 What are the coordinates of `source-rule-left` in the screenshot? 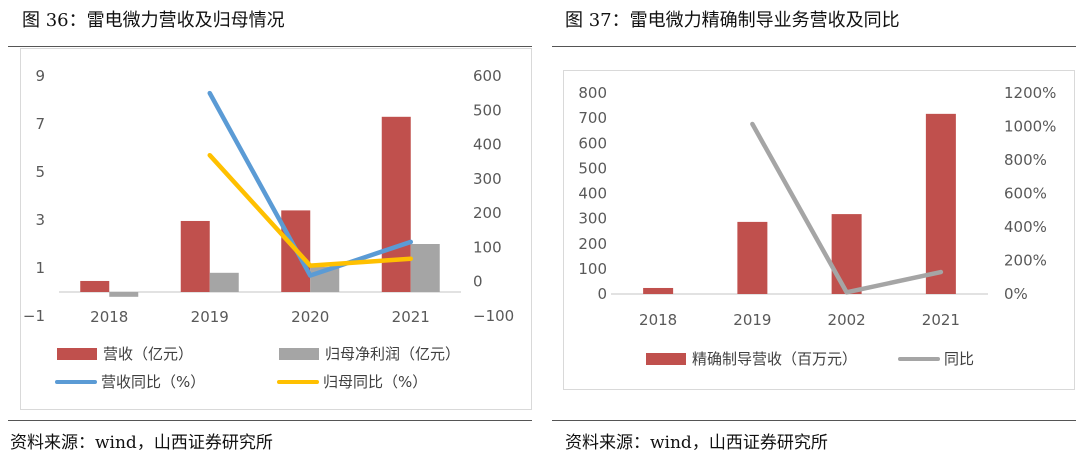 It's located at (270, 420).